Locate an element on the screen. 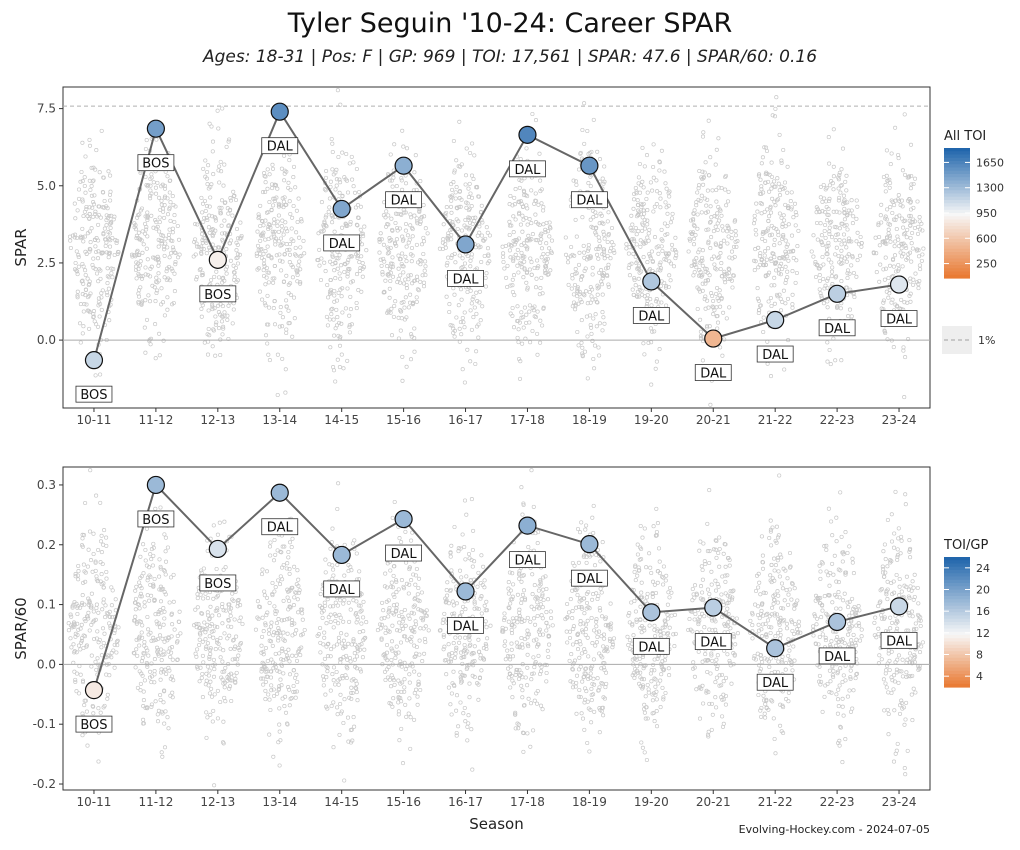 This screenshot has width=1020, height=850. team-label: DAL is located at coordinates (527, 169).